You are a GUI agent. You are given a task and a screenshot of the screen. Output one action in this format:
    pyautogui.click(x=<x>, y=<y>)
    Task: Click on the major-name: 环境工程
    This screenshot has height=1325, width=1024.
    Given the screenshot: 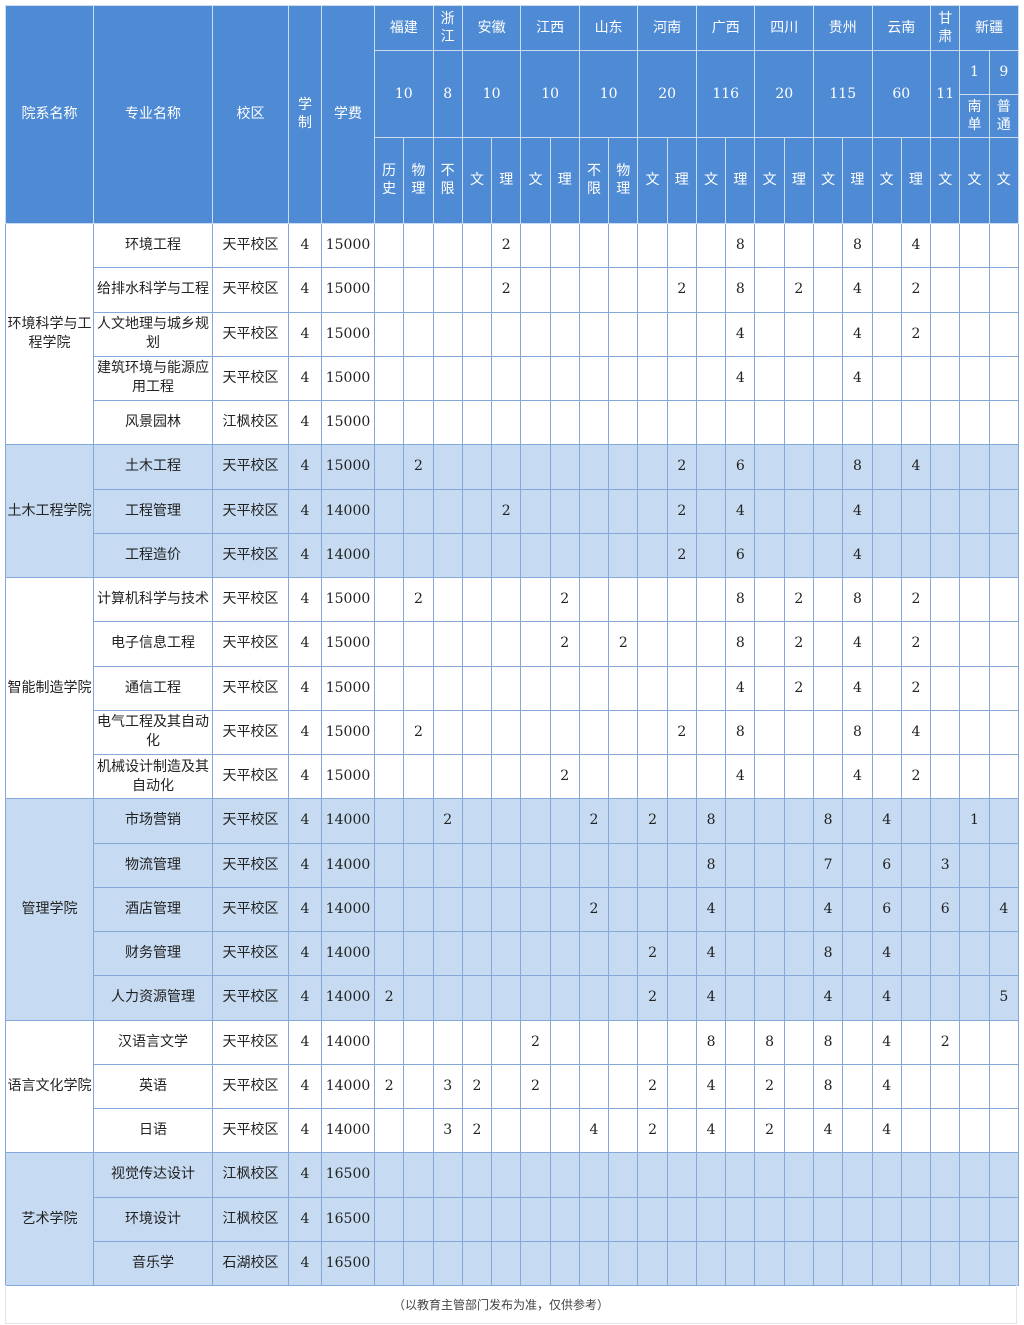 What is the action you would take?
    pyautogui.click(x=153, y=245)
    